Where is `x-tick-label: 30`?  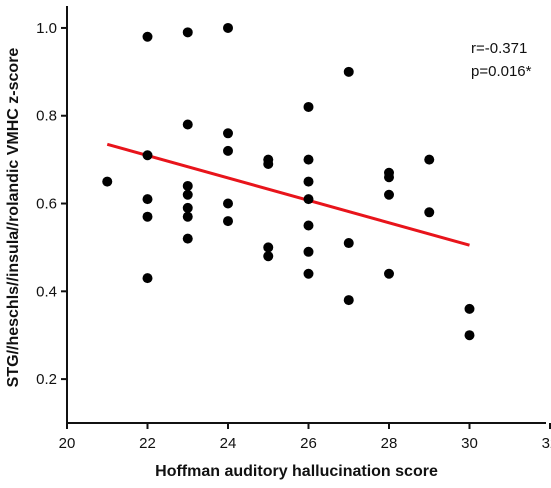 x-tick-label: 30 is located at coordinates (469, 443).